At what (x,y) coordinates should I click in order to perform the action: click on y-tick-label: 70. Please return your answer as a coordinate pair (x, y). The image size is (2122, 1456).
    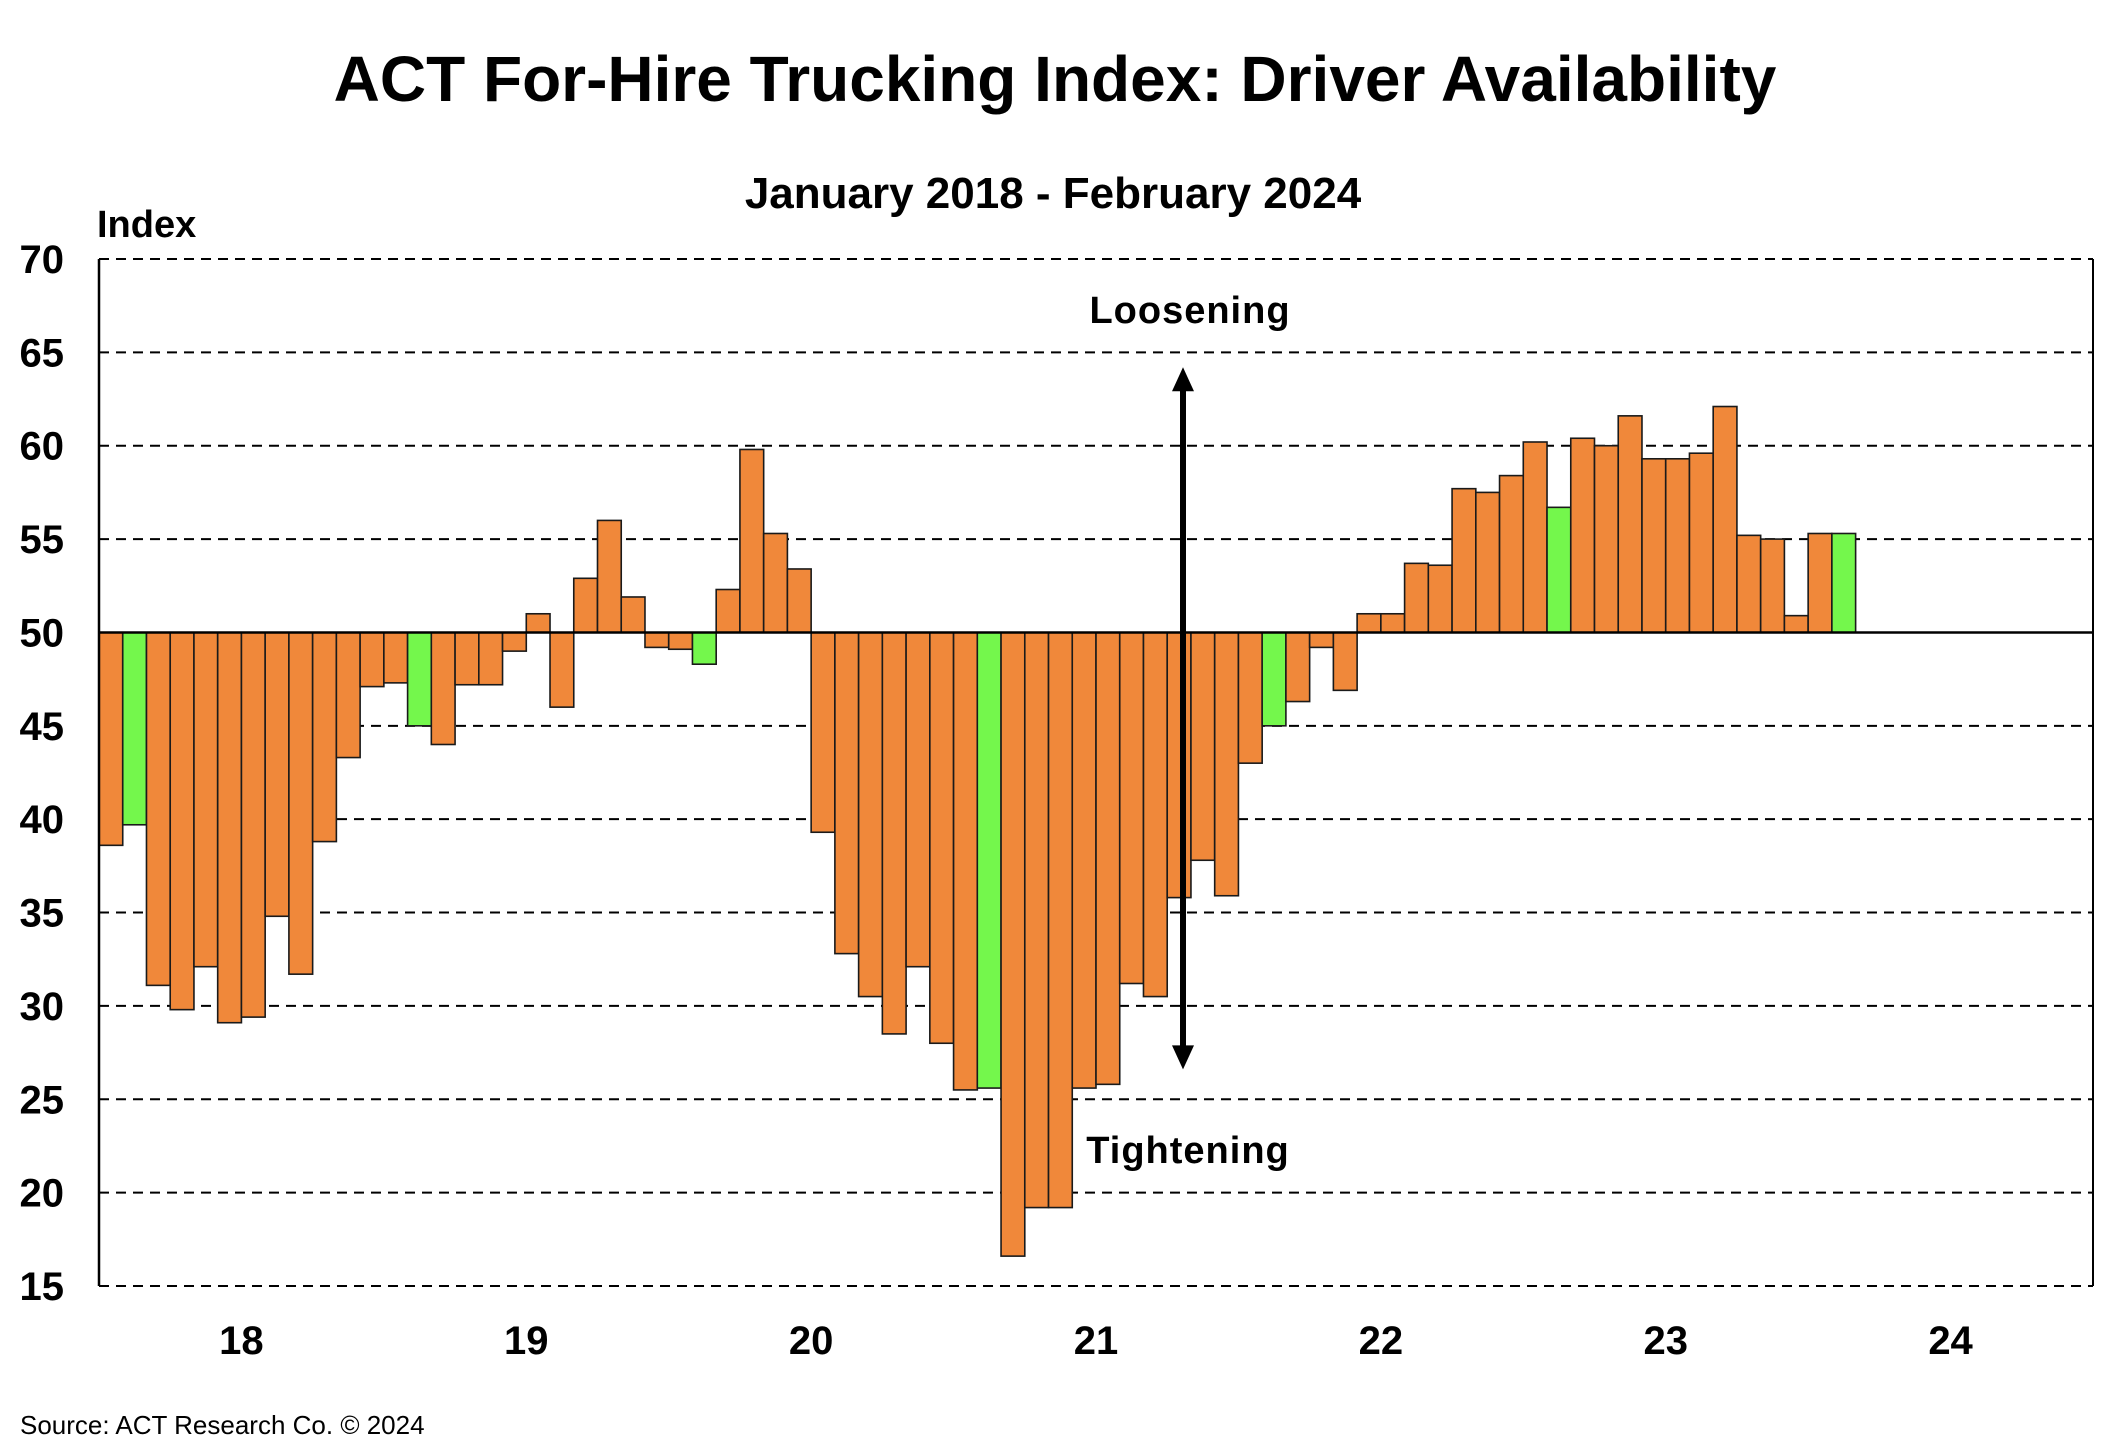
    Looking at the image, I should click on (42, 260).